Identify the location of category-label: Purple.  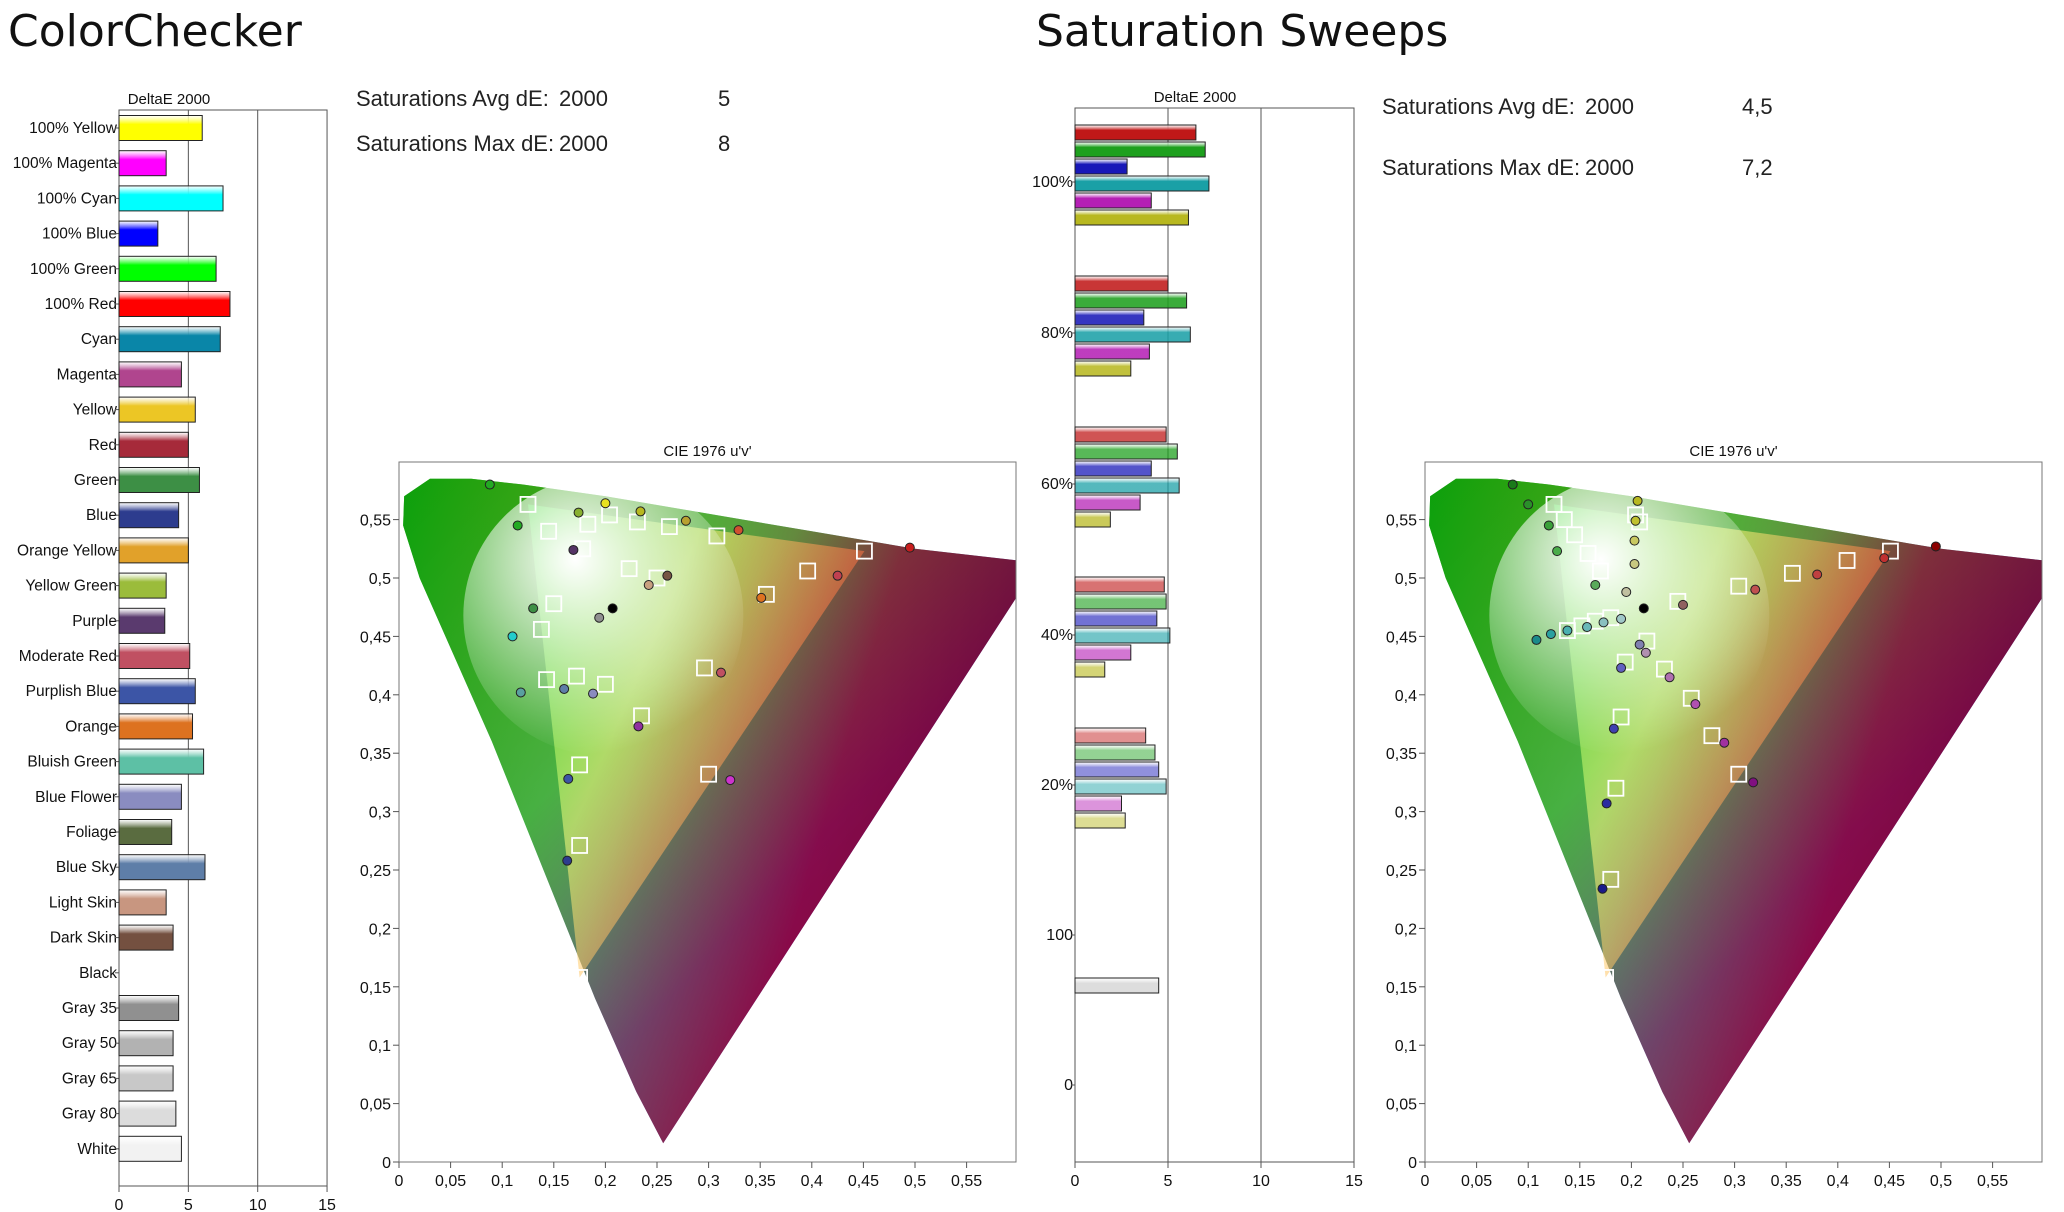
(94, 621).